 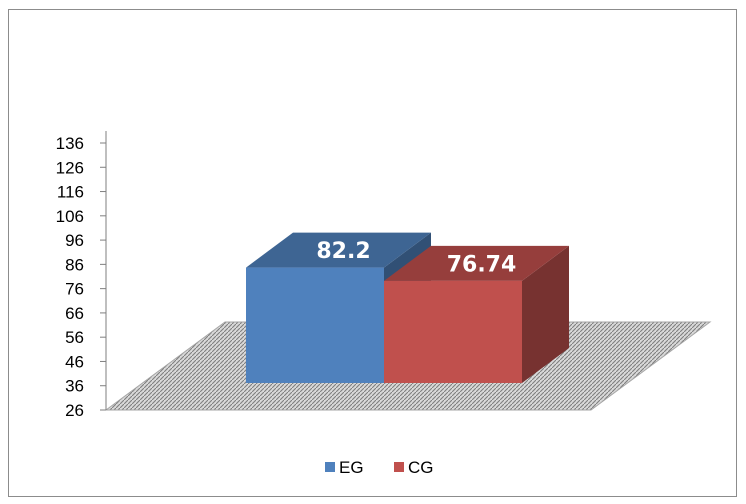 What do you see at coordinates (545, 314) in the screenshot?
I see `bar-side-face` at bounding box center [545, 314].